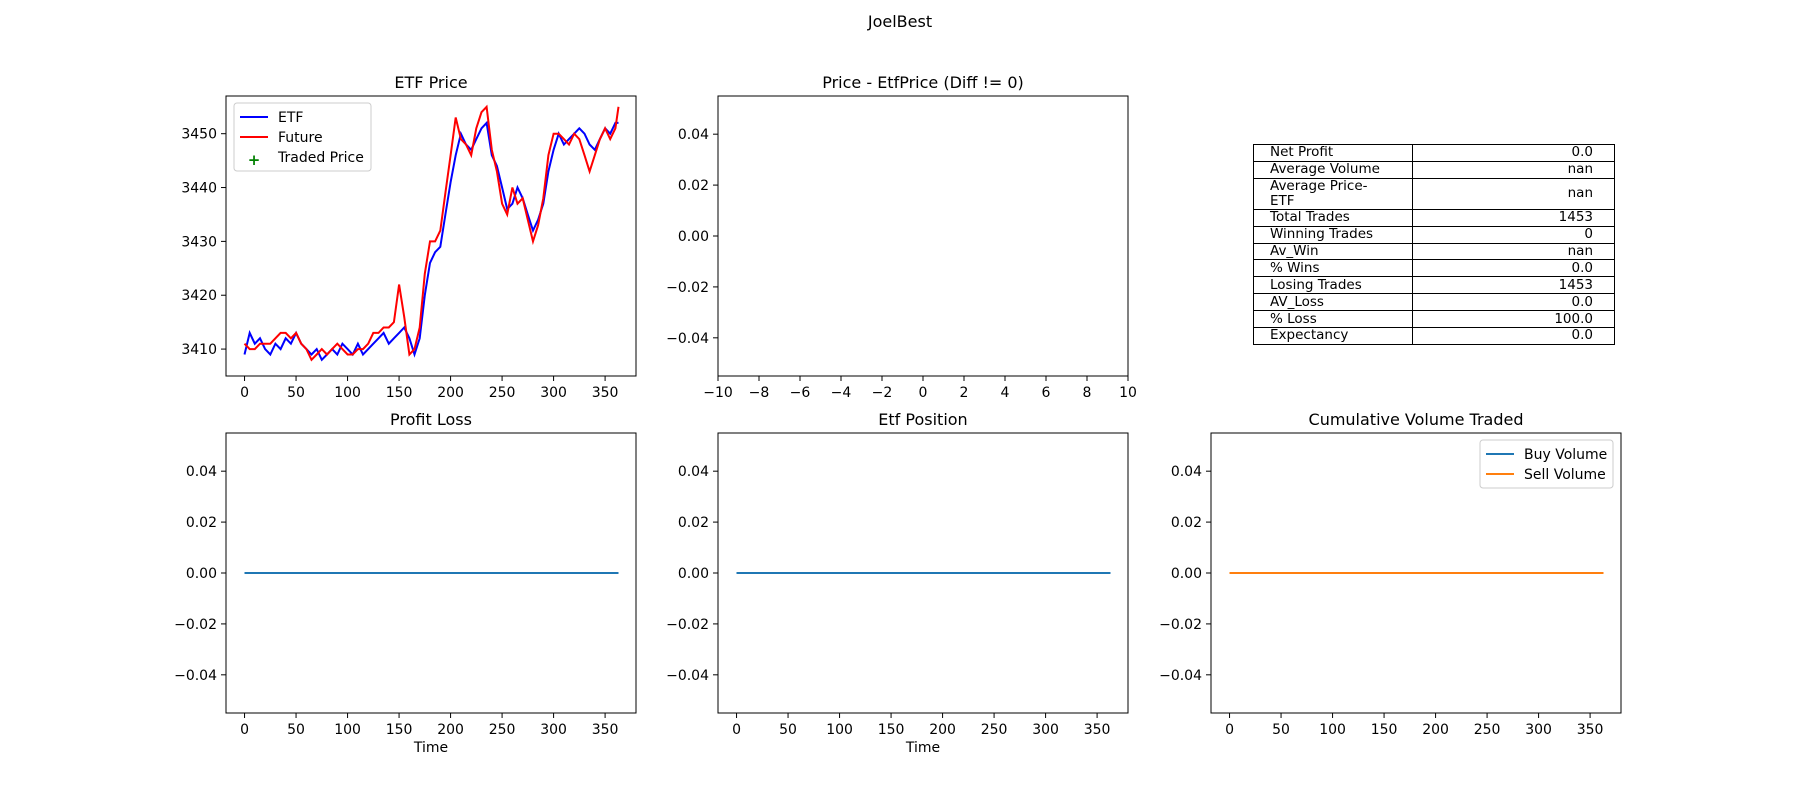  I want to click on legend-label: Future, so click(300, 138).